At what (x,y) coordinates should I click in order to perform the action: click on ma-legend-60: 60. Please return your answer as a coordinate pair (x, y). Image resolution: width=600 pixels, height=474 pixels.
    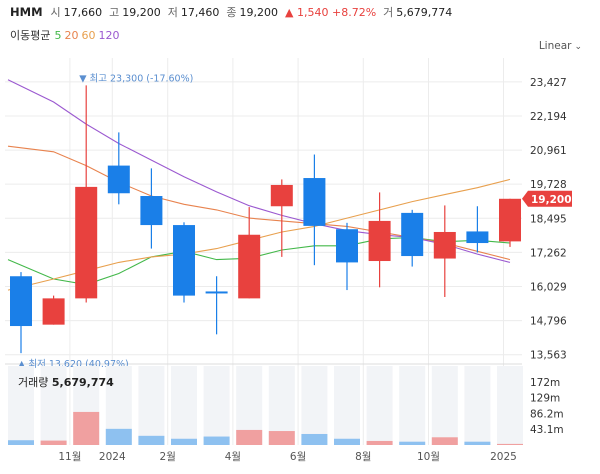
    Looking at the image, I should click on (88, 35).